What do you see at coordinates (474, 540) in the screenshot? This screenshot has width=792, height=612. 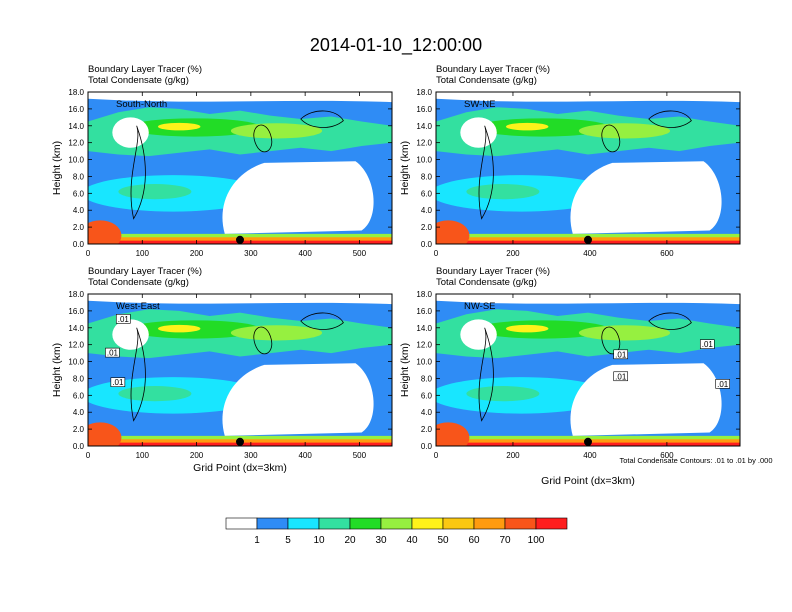 I see `colorbar-label: 60` at bounding box center [474, 540].